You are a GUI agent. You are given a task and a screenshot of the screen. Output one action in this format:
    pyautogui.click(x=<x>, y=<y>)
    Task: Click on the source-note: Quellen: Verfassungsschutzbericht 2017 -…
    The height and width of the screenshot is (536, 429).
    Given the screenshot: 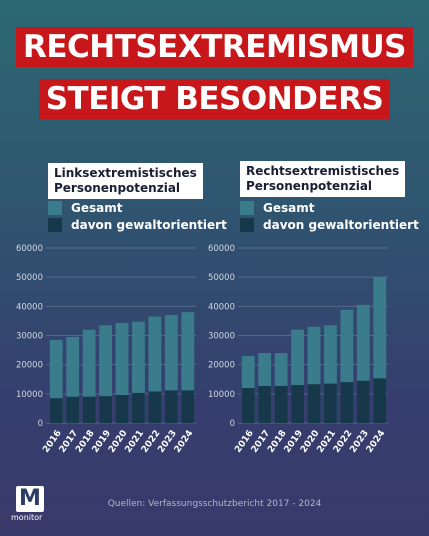 What is the action you would take?
    pyautogui.click(x=214, y=504)
    